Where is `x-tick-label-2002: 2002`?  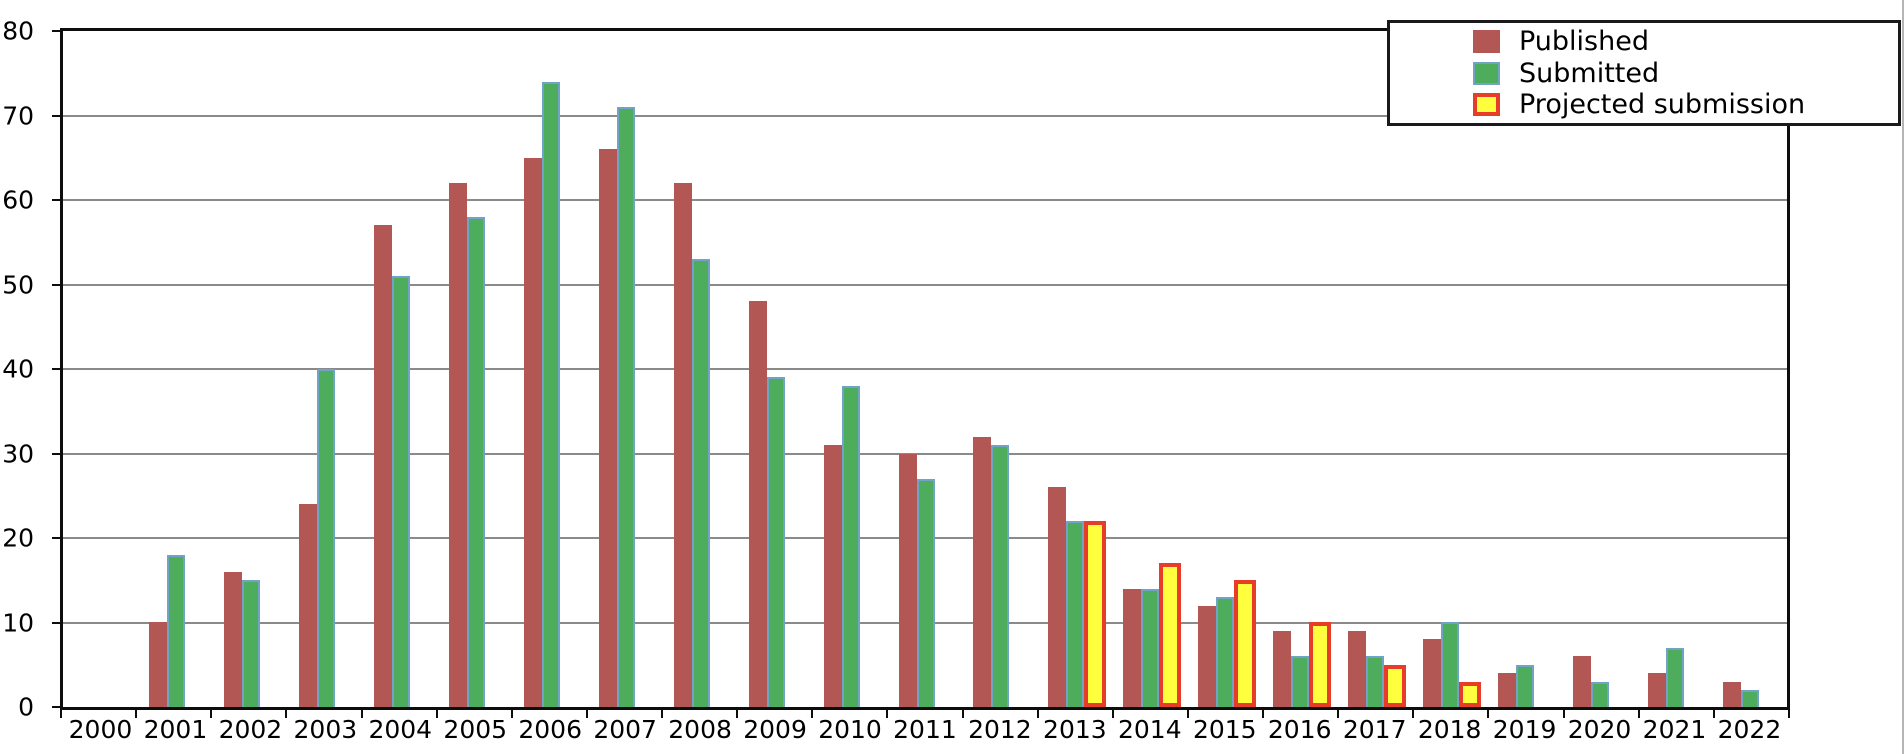
x-tick-label-2002: 2002 is located at coordinates (250, 729).